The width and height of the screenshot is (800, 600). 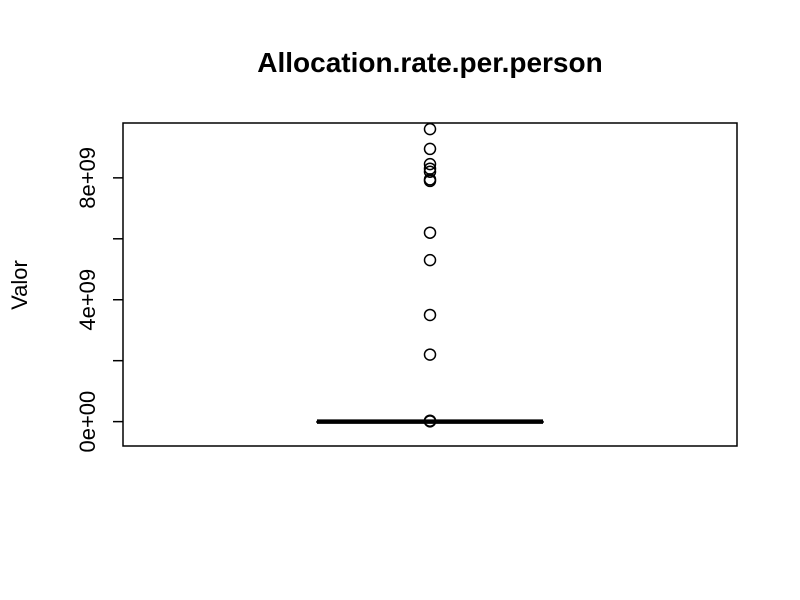 What do you see at coordinates (430, 275) in the screenshot?
I see `outliers` at bounding box center [430, 275].